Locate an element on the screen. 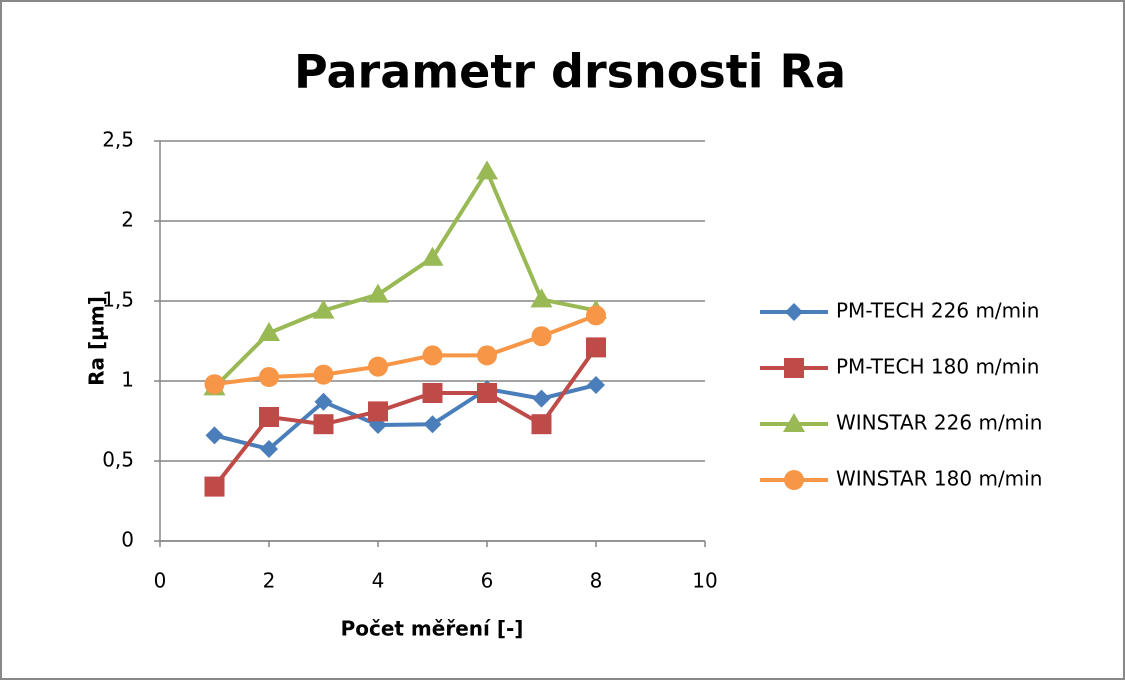 Image resolution: width=1125 pixels, height=680 pixels. y-axis-label: Ra [µm] is located at coordinates (97, 341).